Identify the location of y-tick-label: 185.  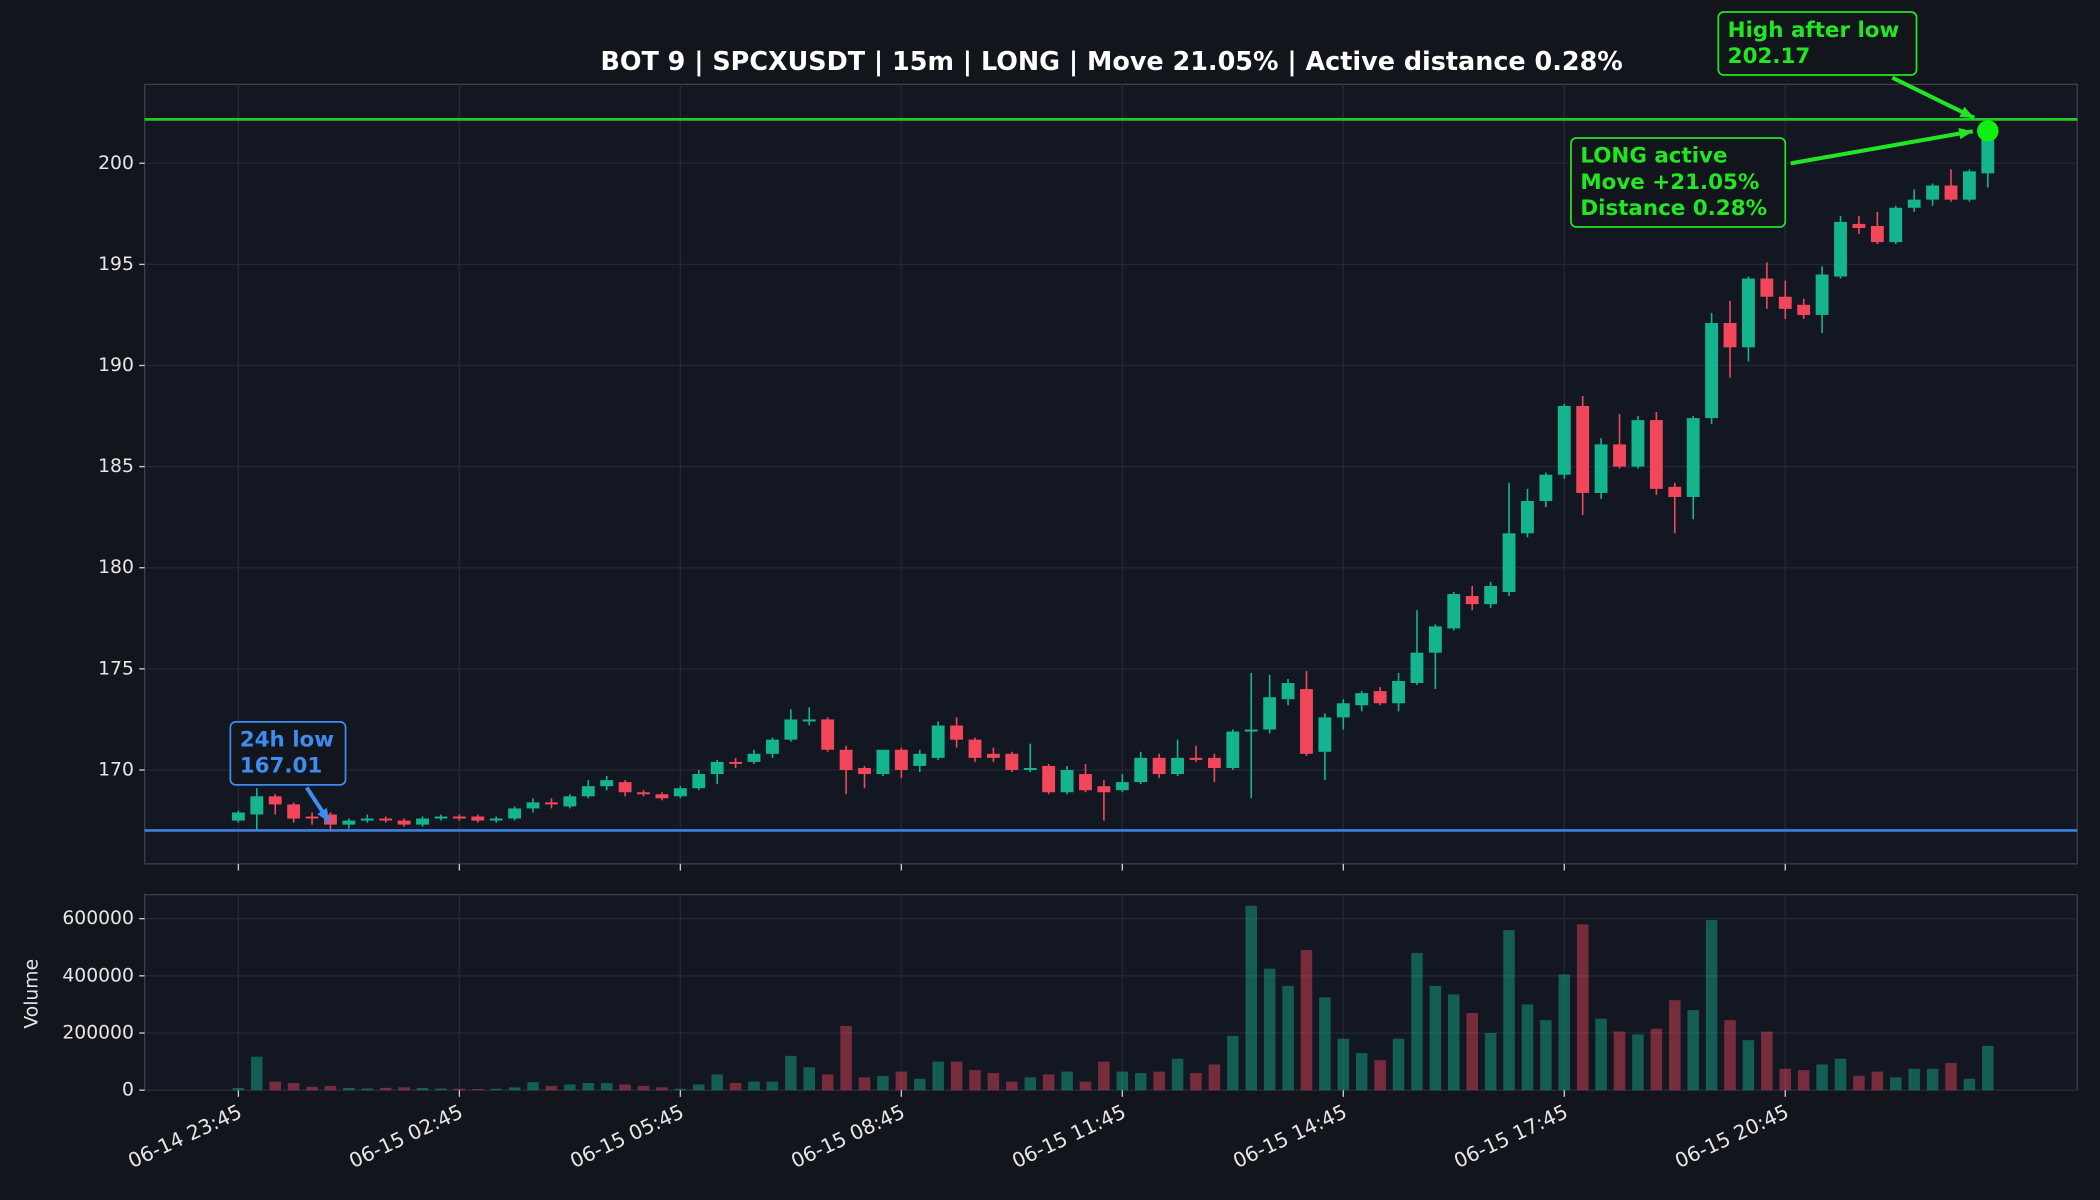
(116, 466).